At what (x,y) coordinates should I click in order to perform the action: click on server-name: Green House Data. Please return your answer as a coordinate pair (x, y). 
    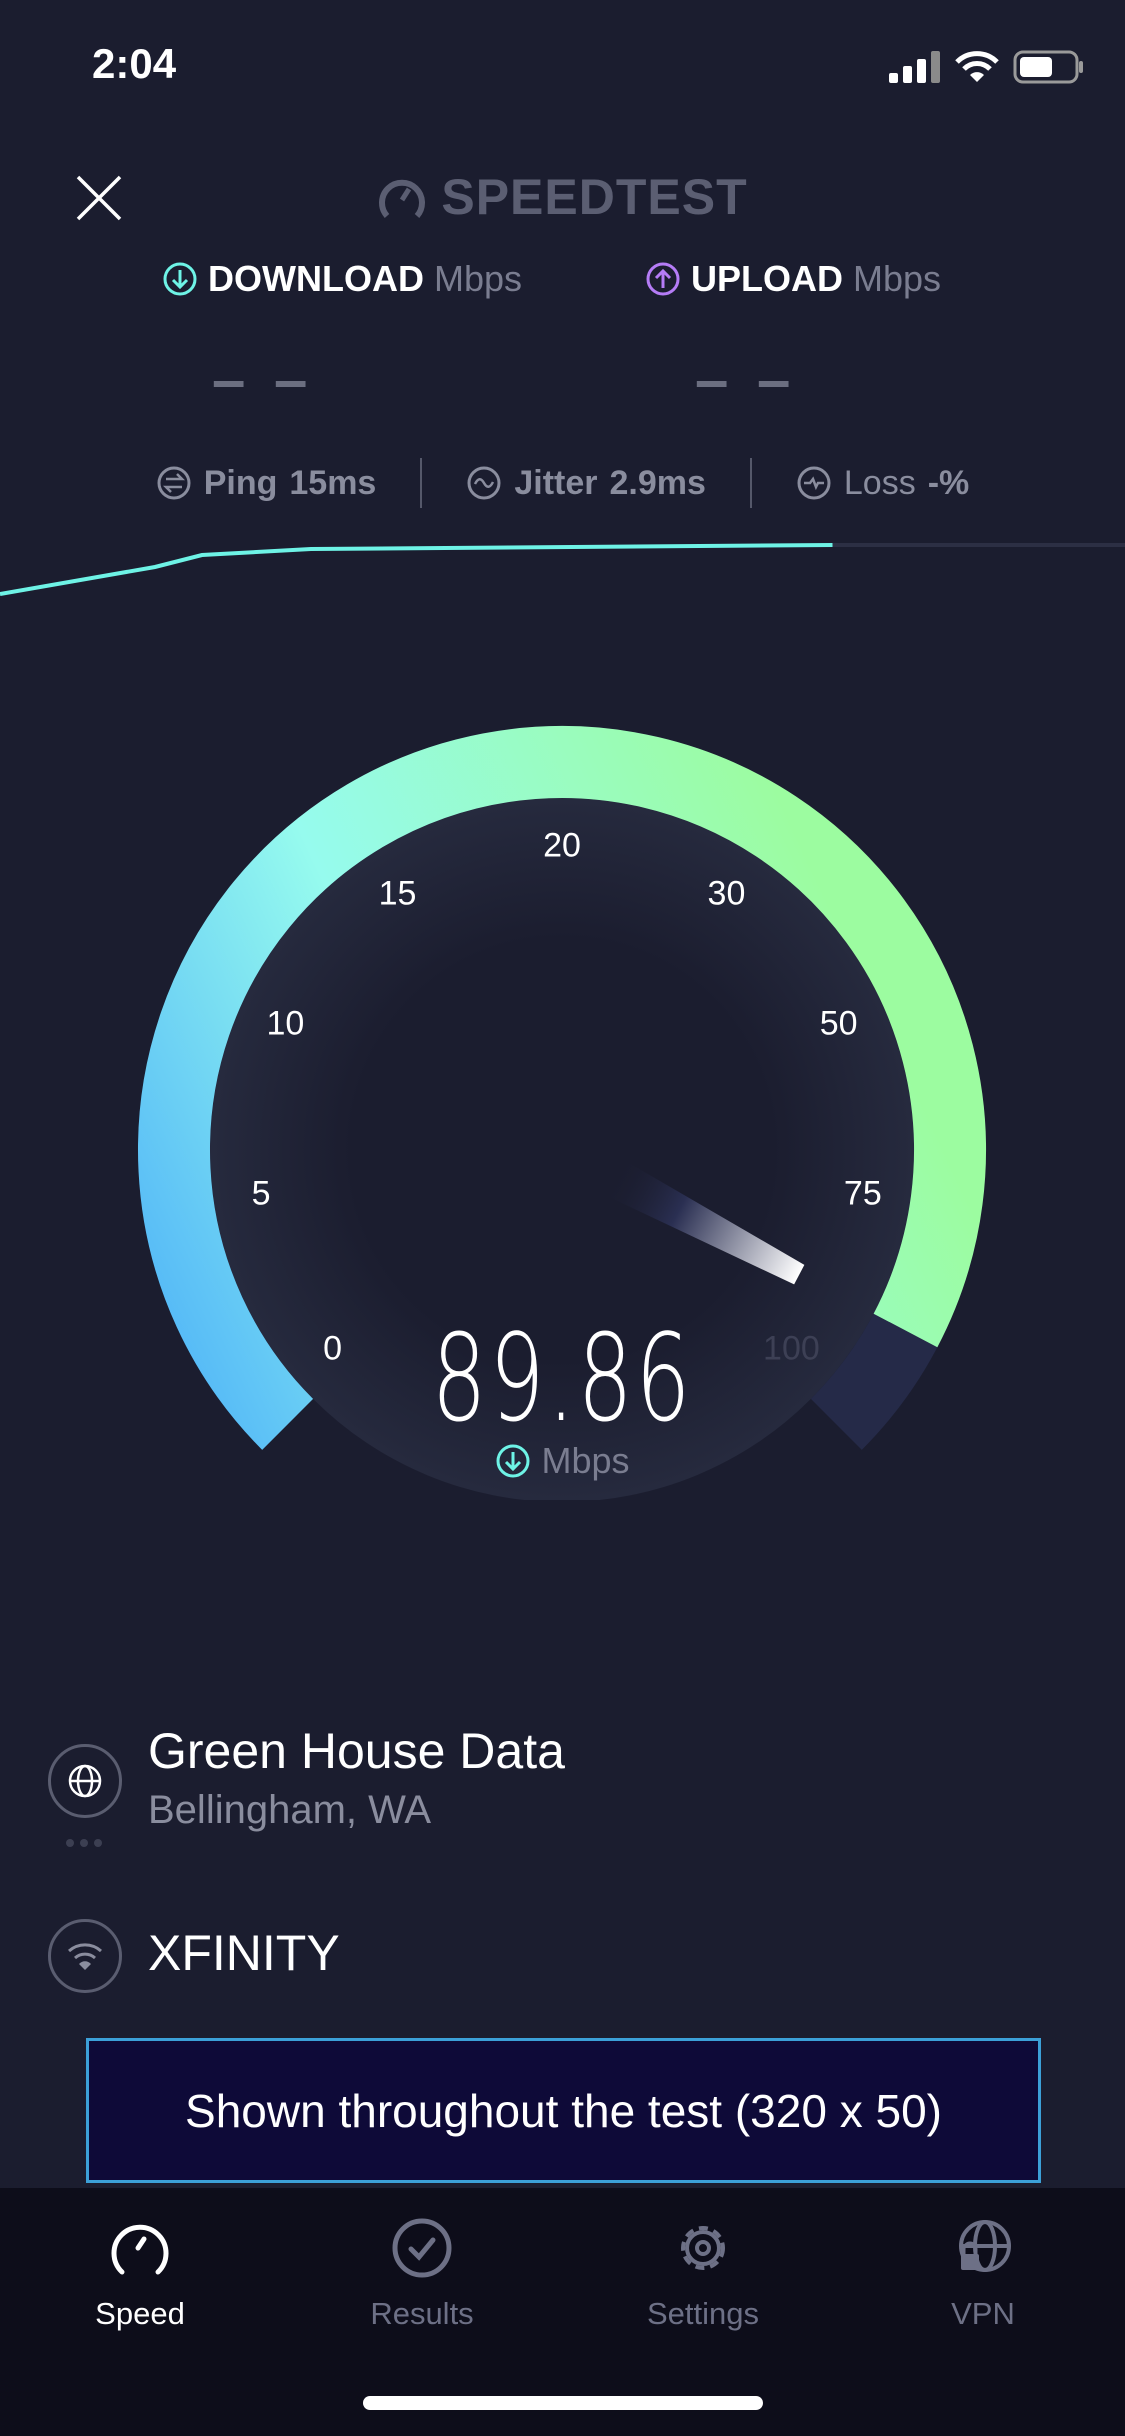
    Looking at the image, I should click on (356, 1751).